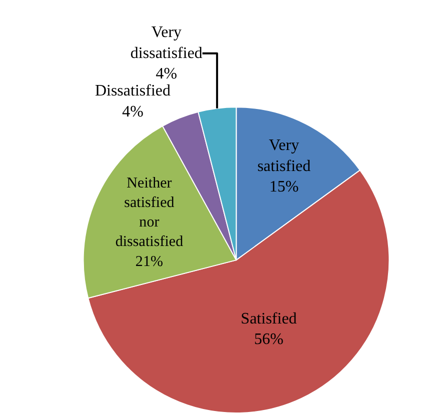  Describe the element at coordinates (149, 262) in the screenshot. I see `data-label: 21%` at that location.